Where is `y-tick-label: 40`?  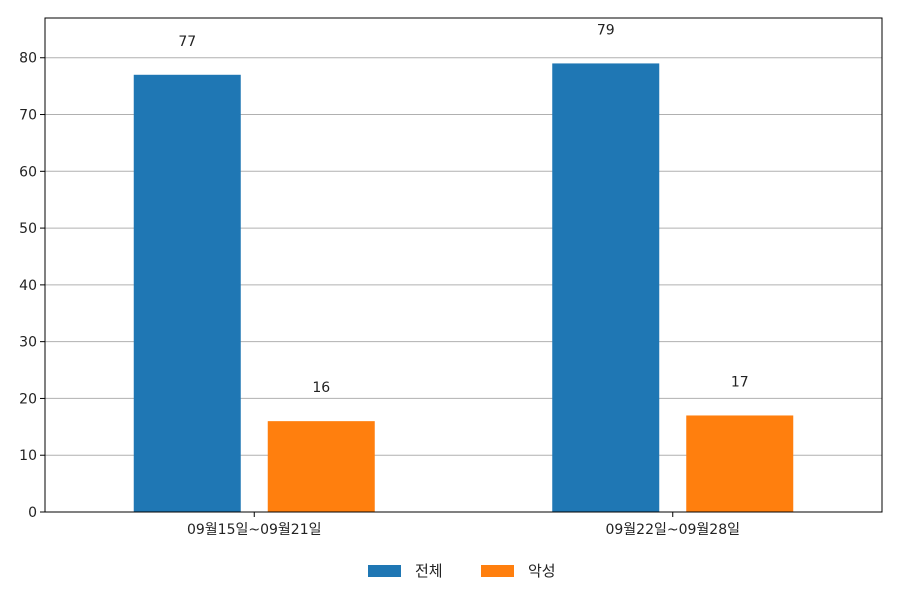
y-tick-label: 40 is located at coordinates (28, 286).